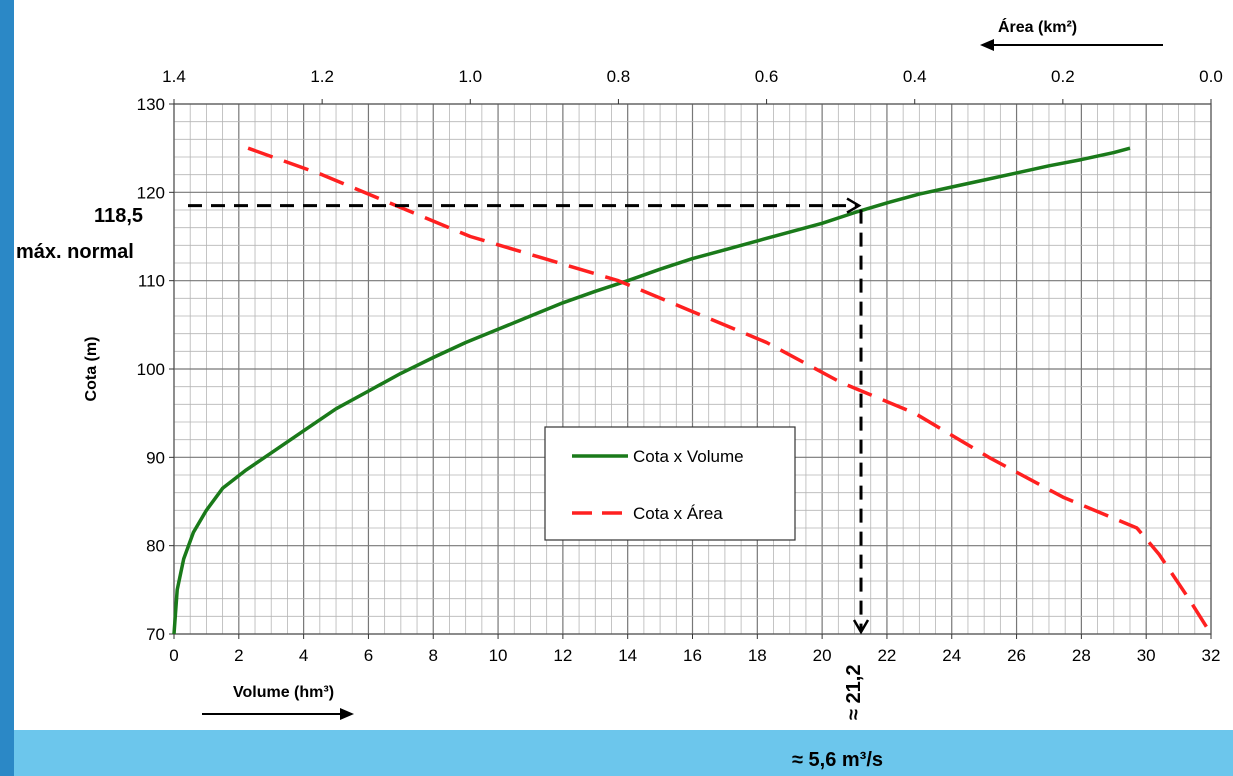 Image resolution: width=1233 pixels, height=776 pixels. What do you see at coordinates (151, 104) in the screenshot?
I see `y-tick-label: 130` at bounding box center [151, 104].